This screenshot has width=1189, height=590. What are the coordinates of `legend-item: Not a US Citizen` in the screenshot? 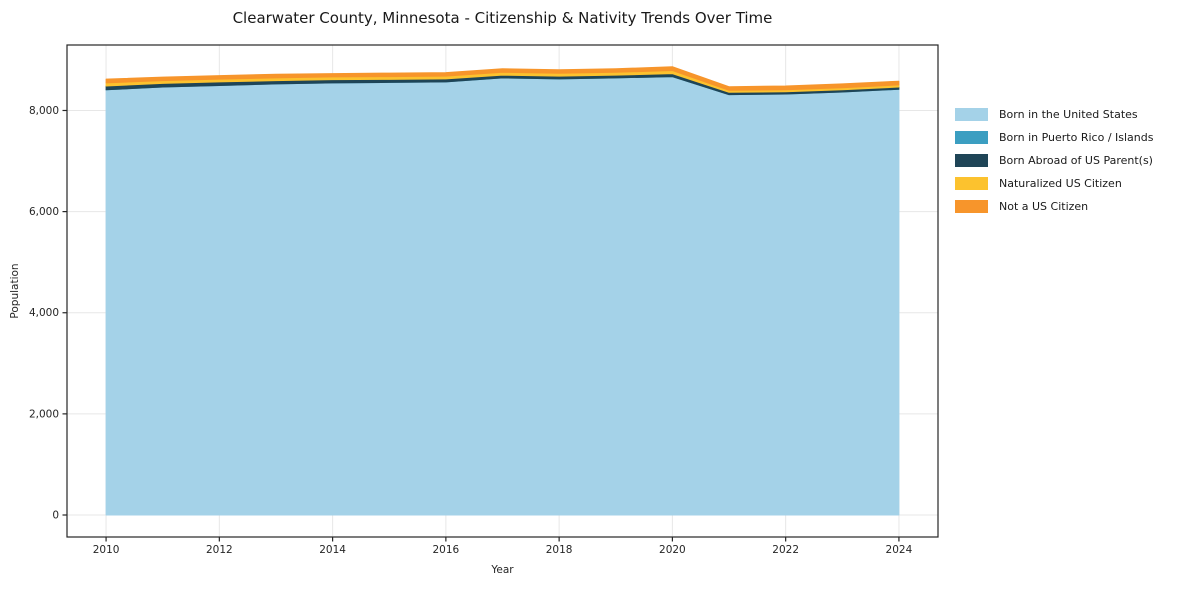 It's located at (1072, 206).